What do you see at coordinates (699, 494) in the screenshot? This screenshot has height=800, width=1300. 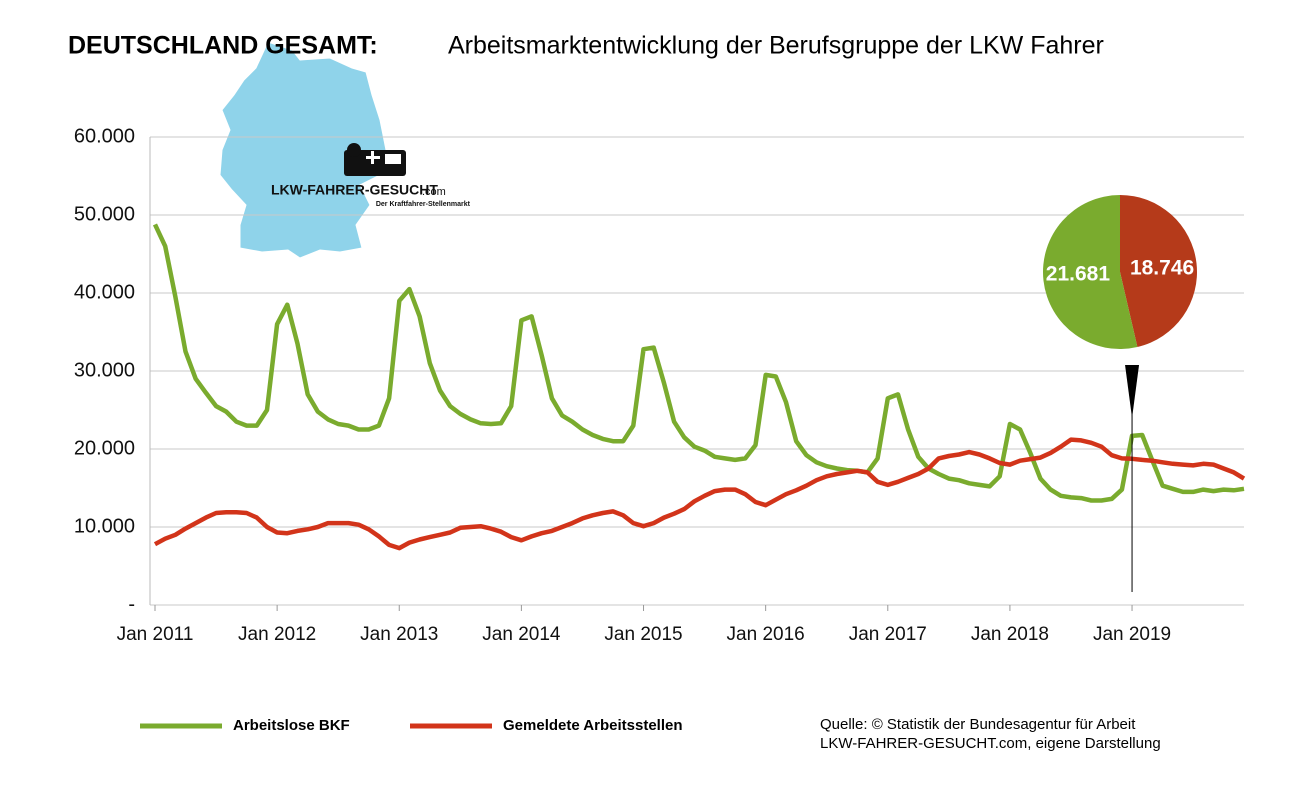 I see `series-line` at bounding box center [699, 494].